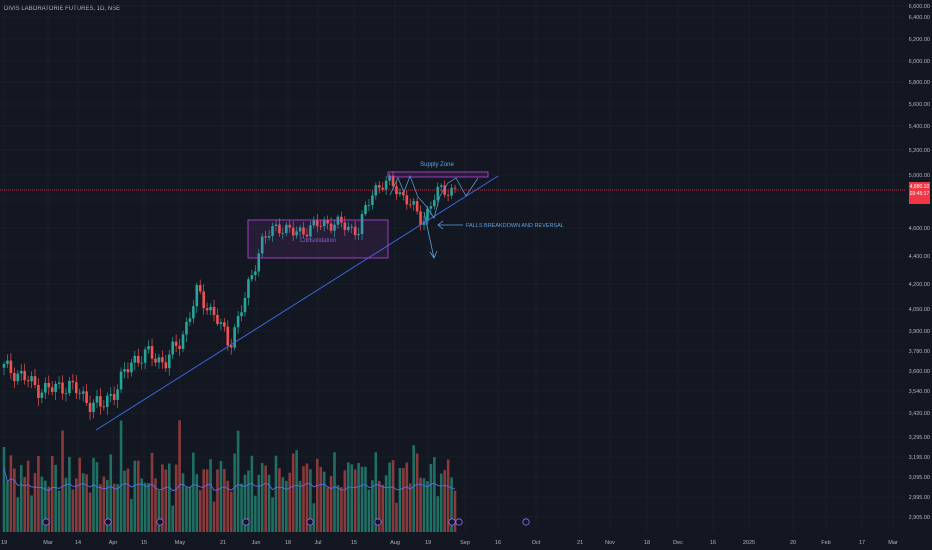 The height and width of the screenshot is (550, 932). I want to click on time-tick: 2025, so click(749, 543).